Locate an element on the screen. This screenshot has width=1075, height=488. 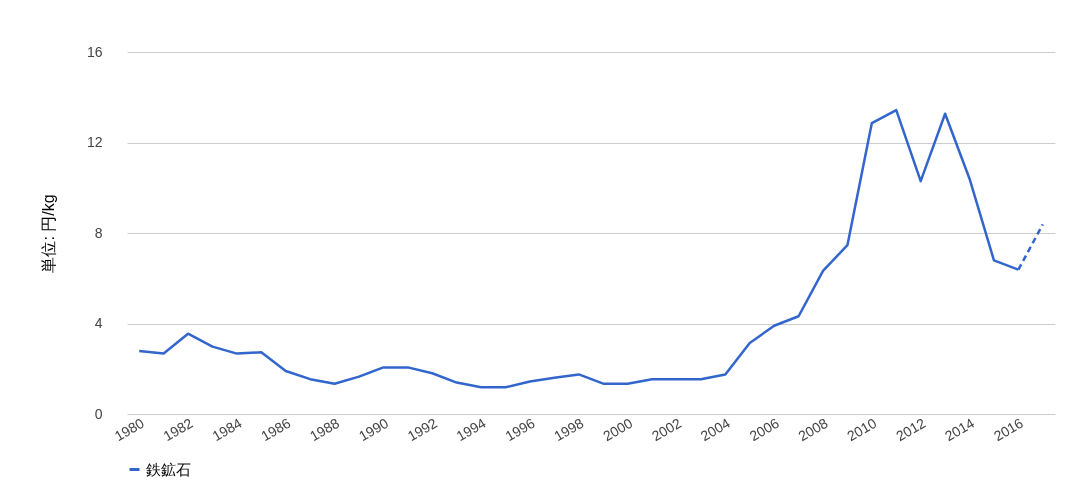
x-tick-label: 1996 is located at coordinates (520, 429).